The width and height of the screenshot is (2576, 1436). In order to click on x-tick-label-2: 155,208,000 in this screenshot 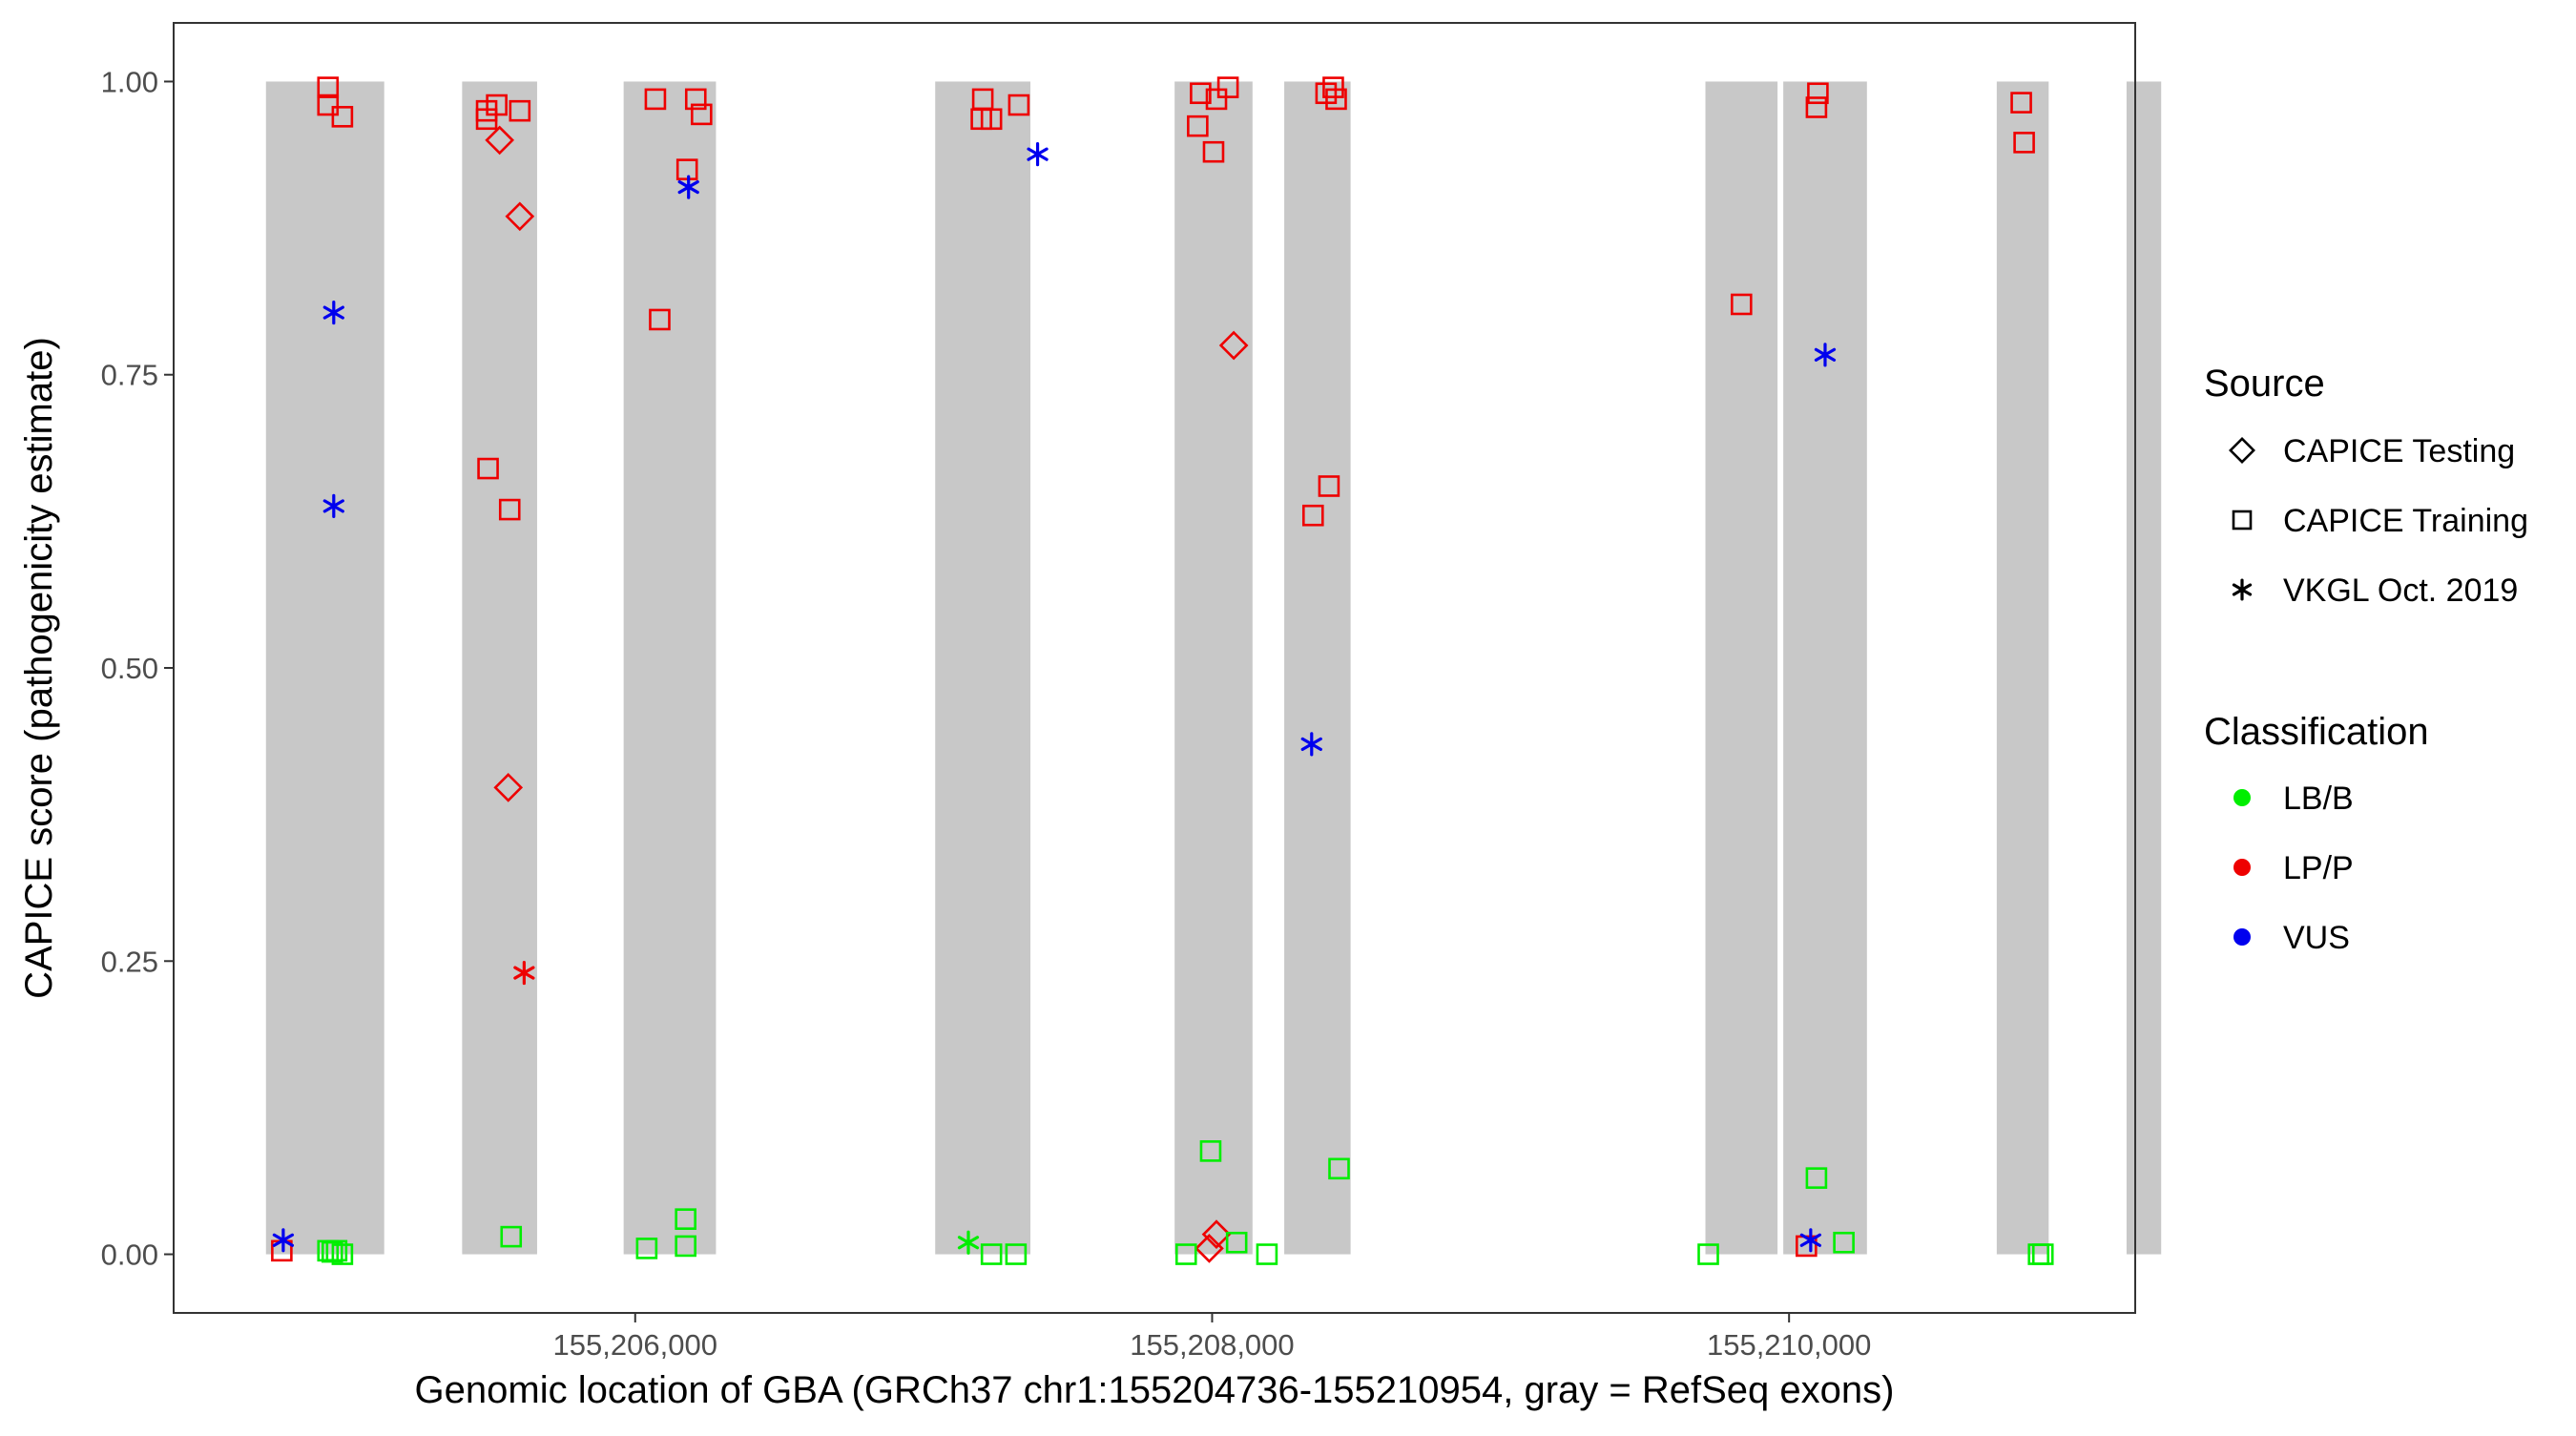, I will do `click(1212, 1345)`.